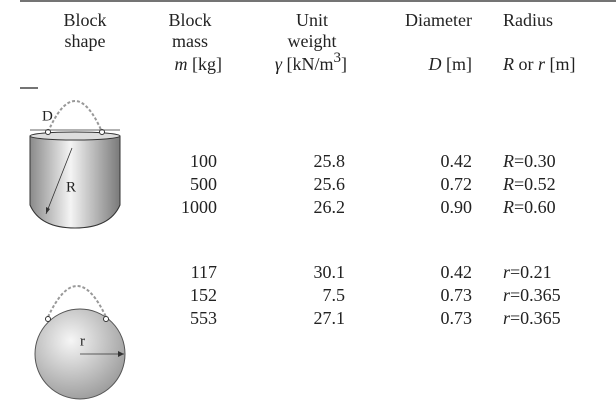 The height and width of the screenshot is (401, 616). What do you see at coordinates (279, 64) in the screenshot?
I see `header-part: γ` at bounding box center [279, 64].